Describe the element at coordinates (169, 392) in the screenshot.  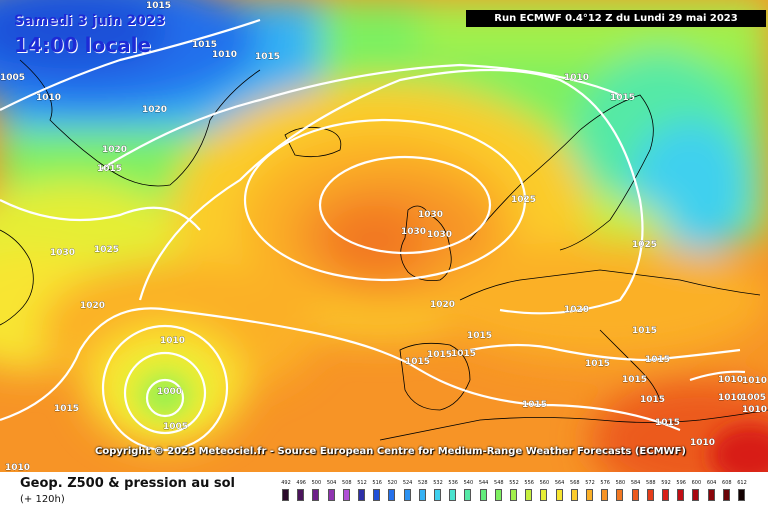
I see `pressure-label: 1000` at that location.